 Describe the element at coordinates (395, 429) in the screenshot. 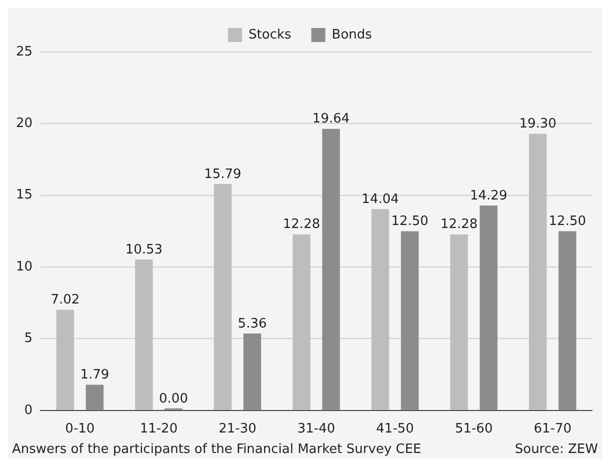

I see `x-tick-label: 41-50` at that location.